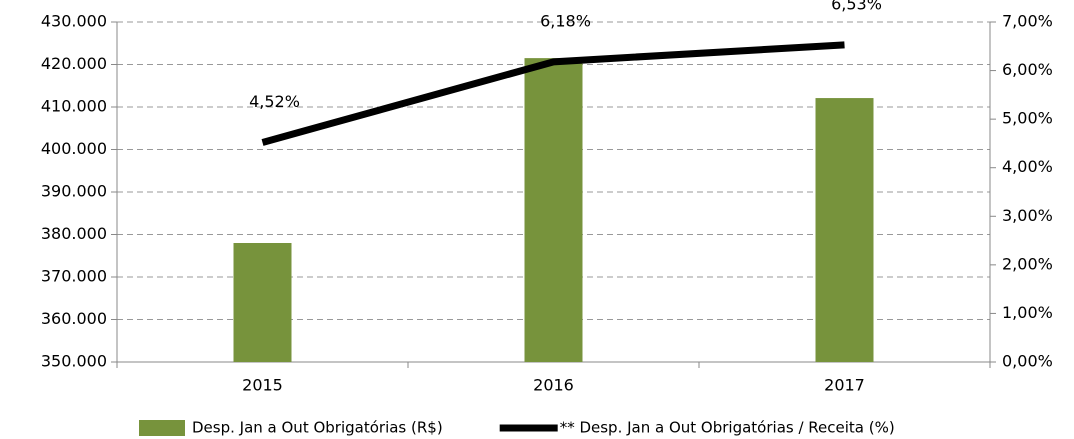 The image size is (1074, 439). I want to click on data-label: 6,53%, so click(856, 6).